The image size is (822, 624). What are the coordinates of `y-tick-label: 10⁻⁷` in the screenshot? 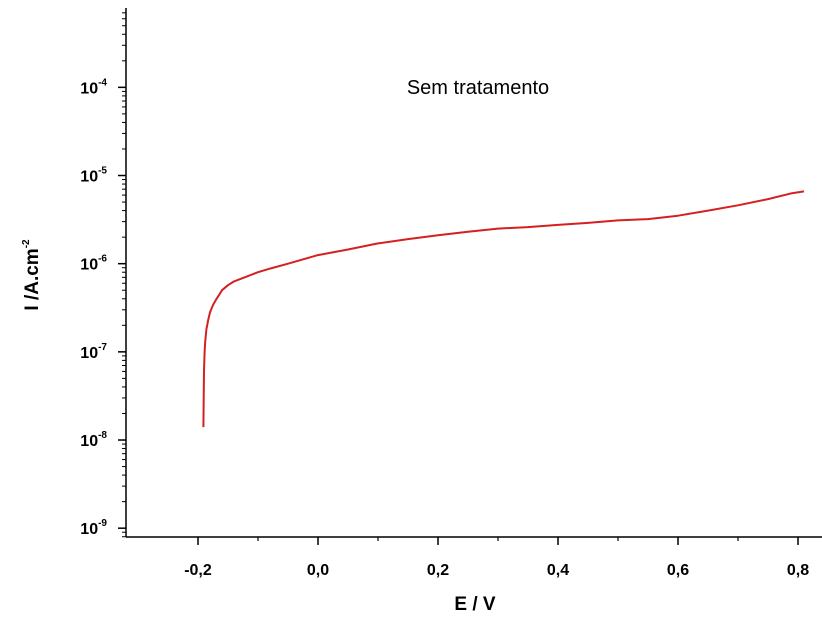 It's located at (93, 352).